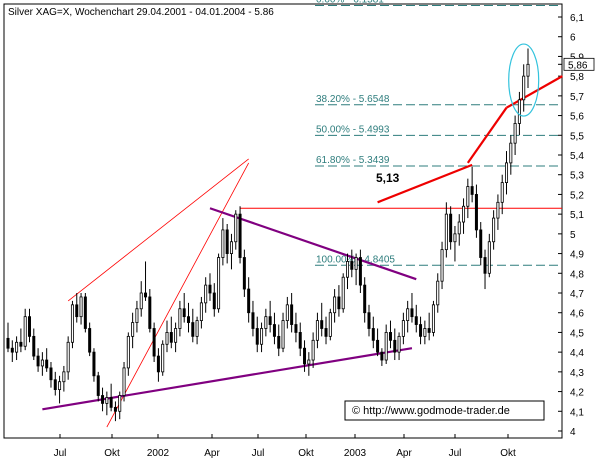  I want to click on highlight-ellipse, so click(524, 80).